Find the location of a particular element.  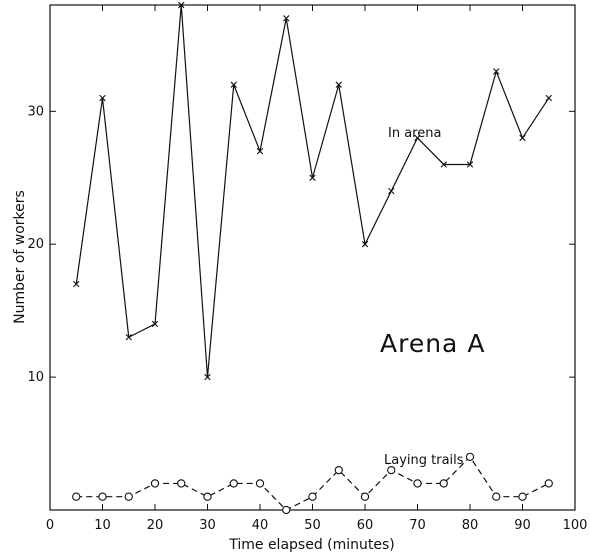

x-tick-label: 40 is located at coordinates (260, 525).